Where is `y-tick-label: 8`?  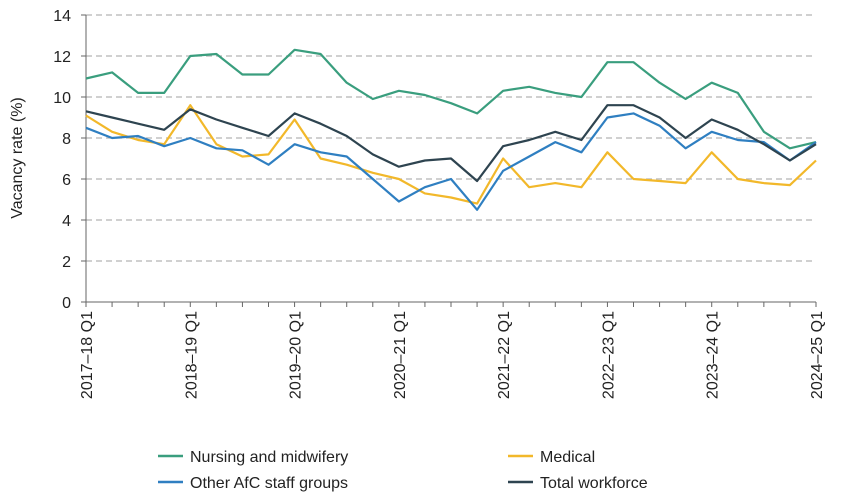 y-tick-label: 8 is located at coordinates (66, 139).